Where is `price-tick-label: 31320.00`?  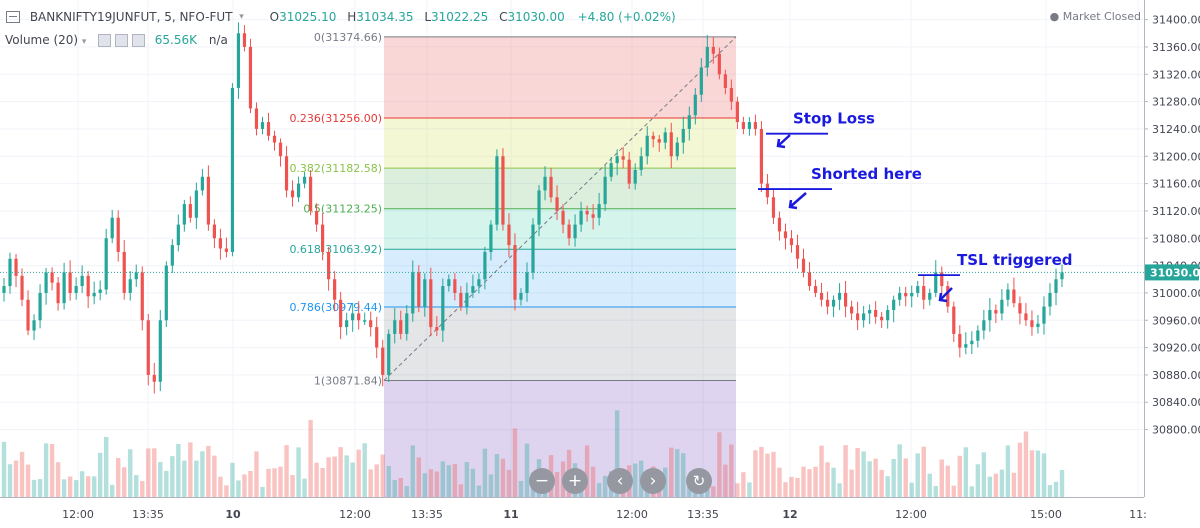 price-tick-label: 31320.00 is located at coordinates (1176, 74).